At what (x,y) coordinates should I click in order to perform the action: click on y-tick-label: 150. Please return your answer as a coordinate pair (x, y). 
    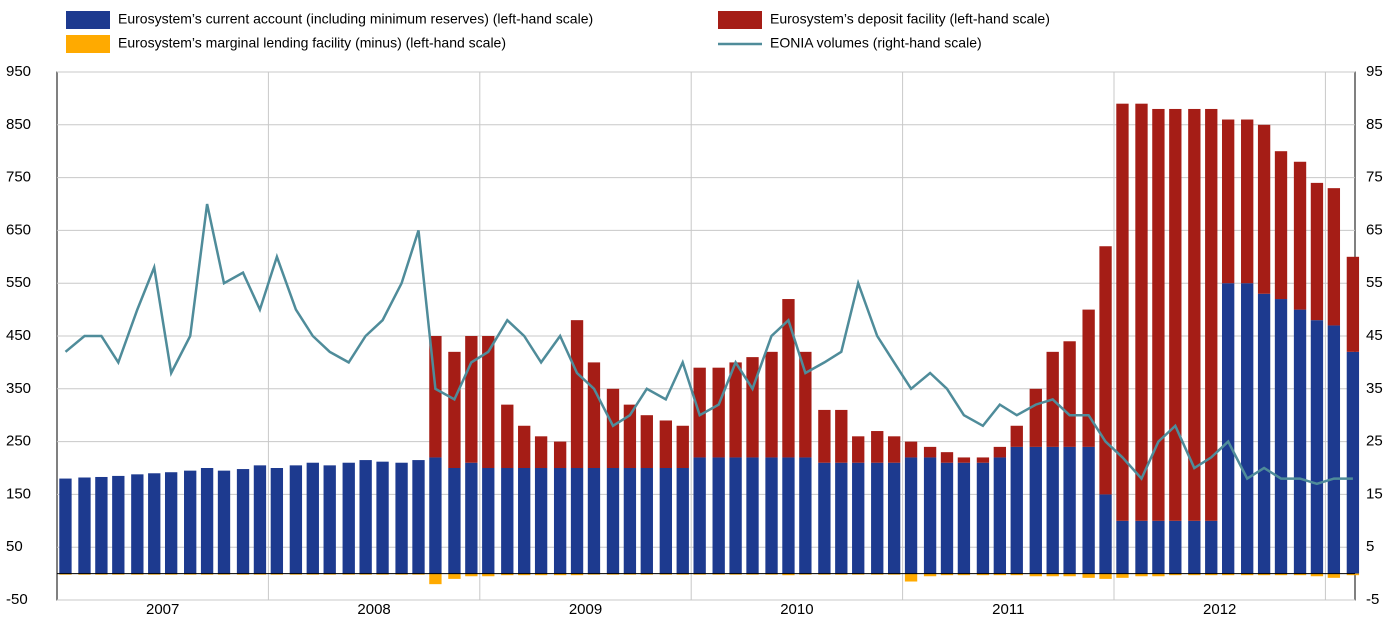
    Looking at the image, I should click on (18, 493).